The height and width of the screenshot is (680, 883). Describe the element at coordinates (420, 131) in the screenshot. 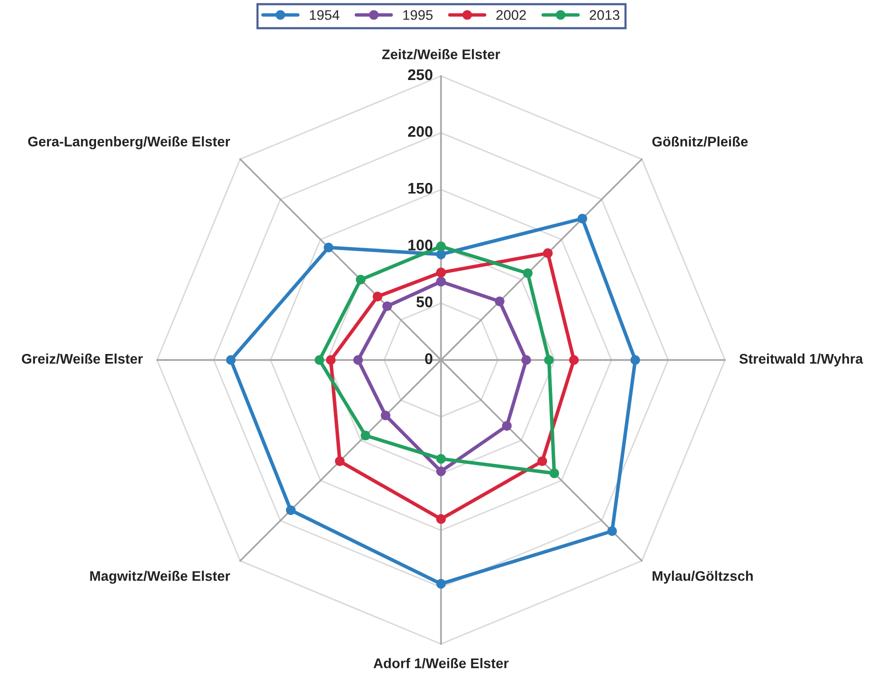

I see `y-tick-label: 200` at that location.